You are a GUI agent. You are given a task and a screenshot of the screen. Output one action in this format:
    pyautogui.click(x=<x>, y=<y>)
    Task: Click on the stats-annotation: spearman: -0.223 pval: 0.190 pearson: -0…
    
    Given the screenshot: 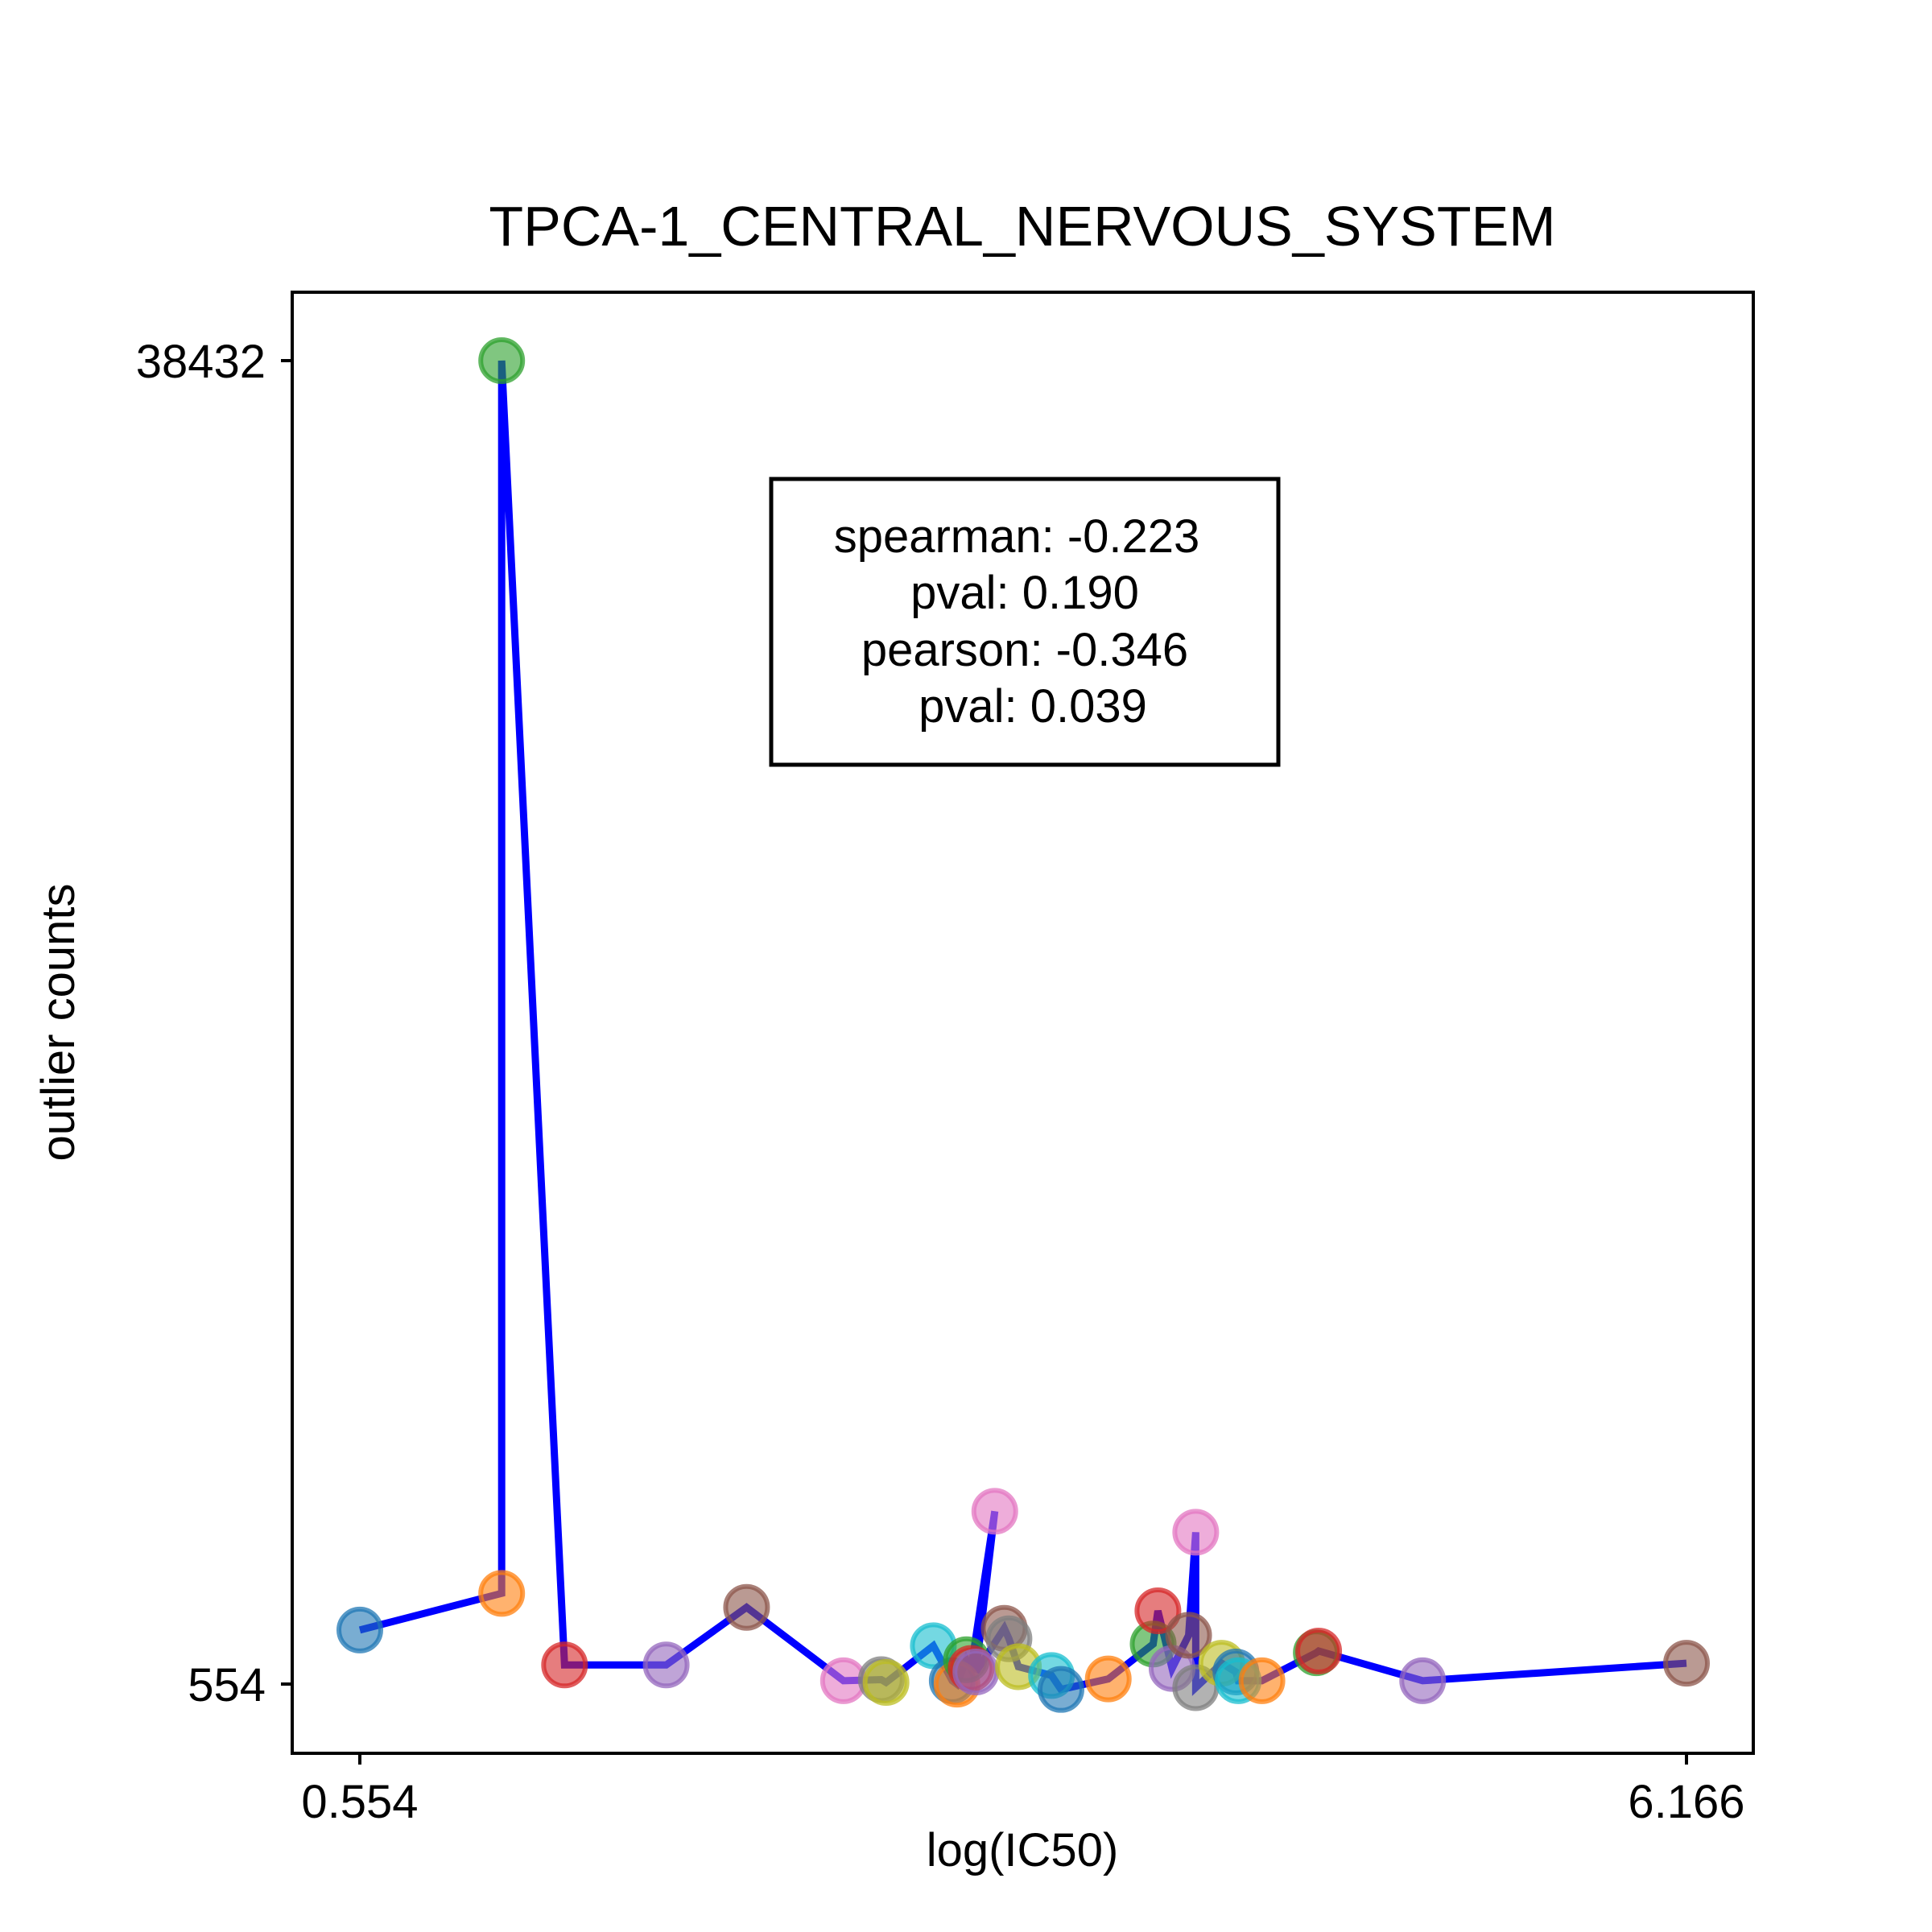 What is the action you would take?
    pyautogui.click(x=1025, y=622)
    